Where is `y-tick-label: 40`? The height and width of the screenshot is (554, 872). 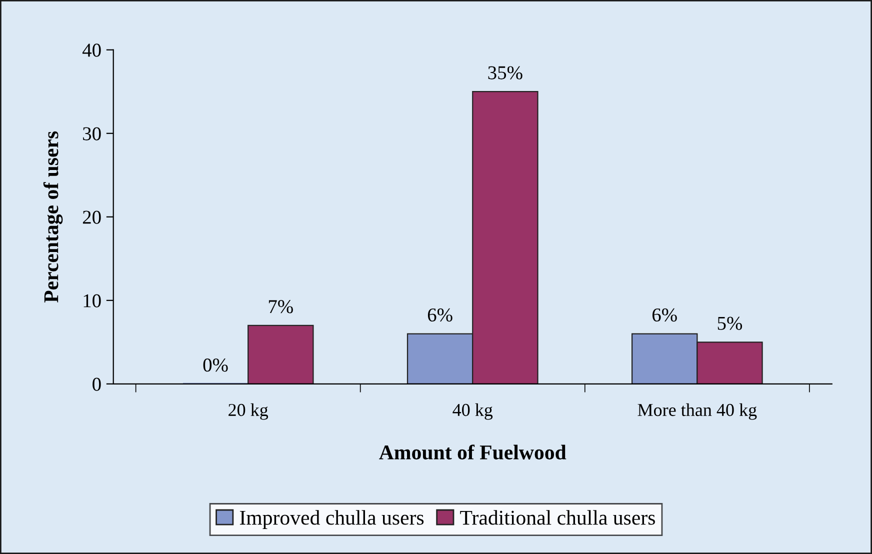 y-tick-label: 40 is located at coordinates (91, 50).